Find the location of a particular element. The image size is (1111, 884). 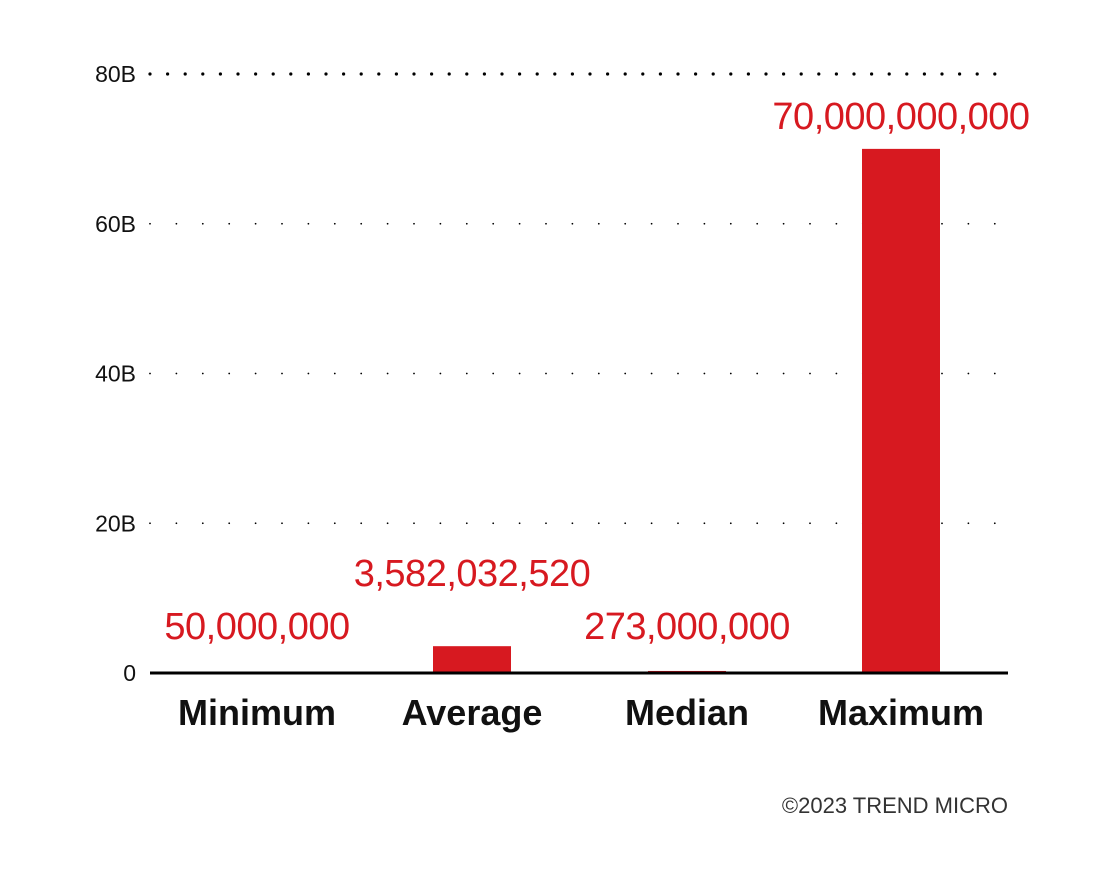

y-tick-label: 60B is located at coordinates (115, 224).